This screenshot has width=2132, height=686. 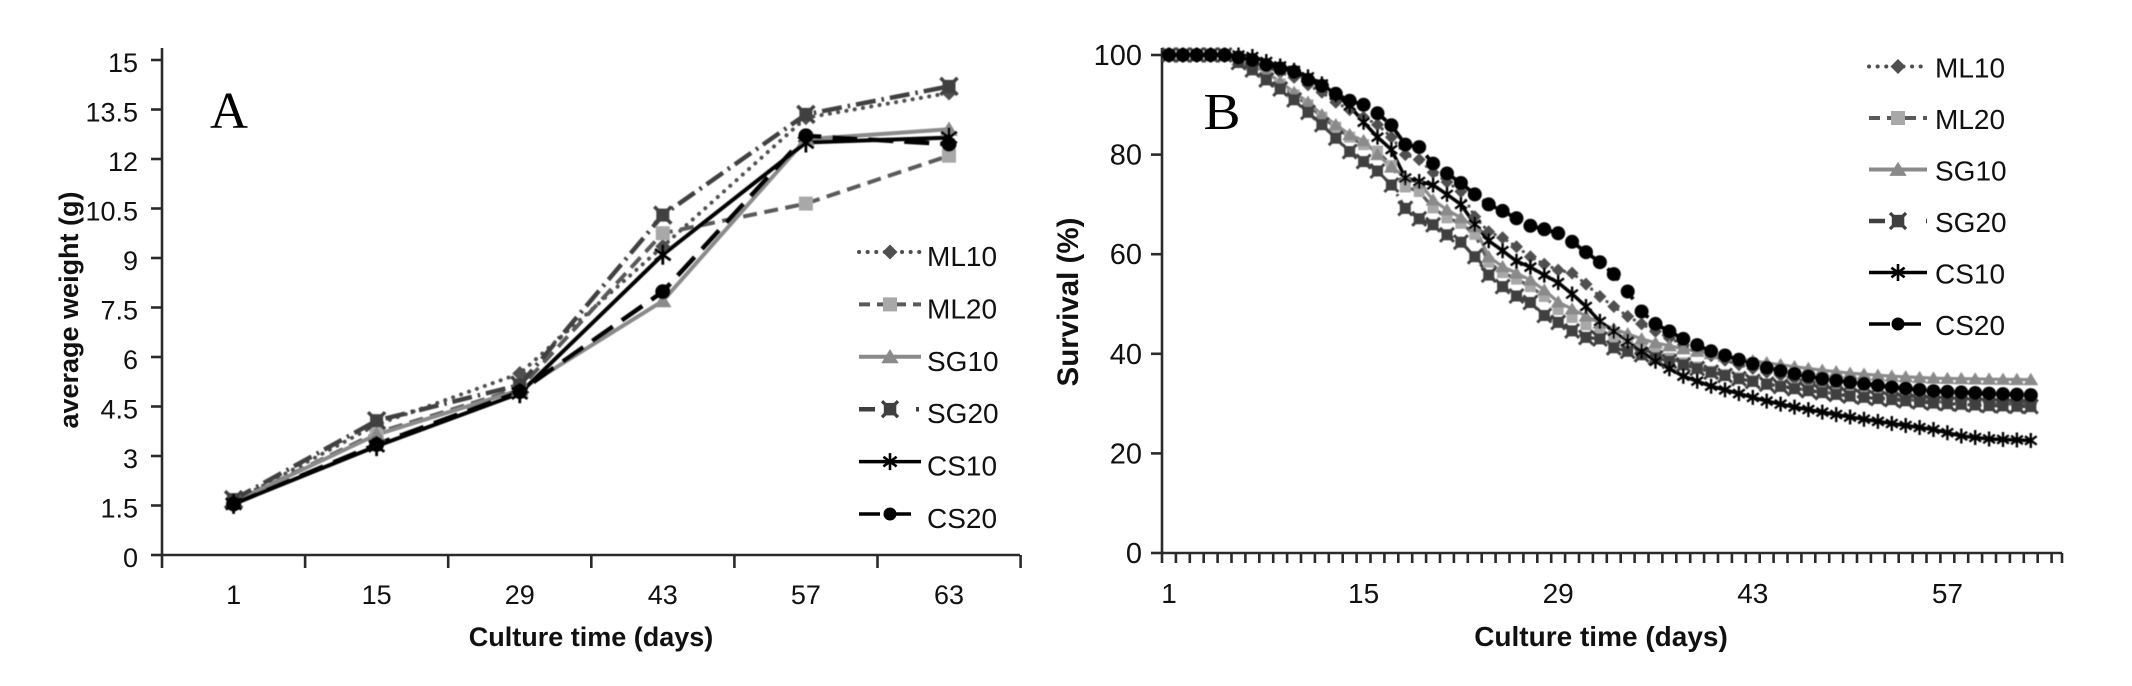 What do you see at coordinates (1126, 255) in the screenshot?
I see `svg-text: 60` at bounding box center [1126, 255].